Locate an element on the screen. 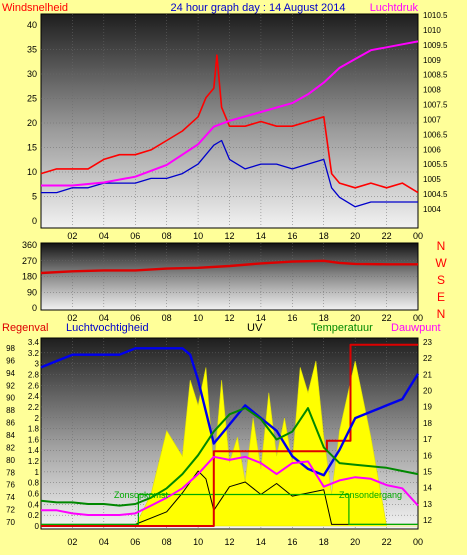  humidity-tick: 94 is located at coordinates (10, 373).